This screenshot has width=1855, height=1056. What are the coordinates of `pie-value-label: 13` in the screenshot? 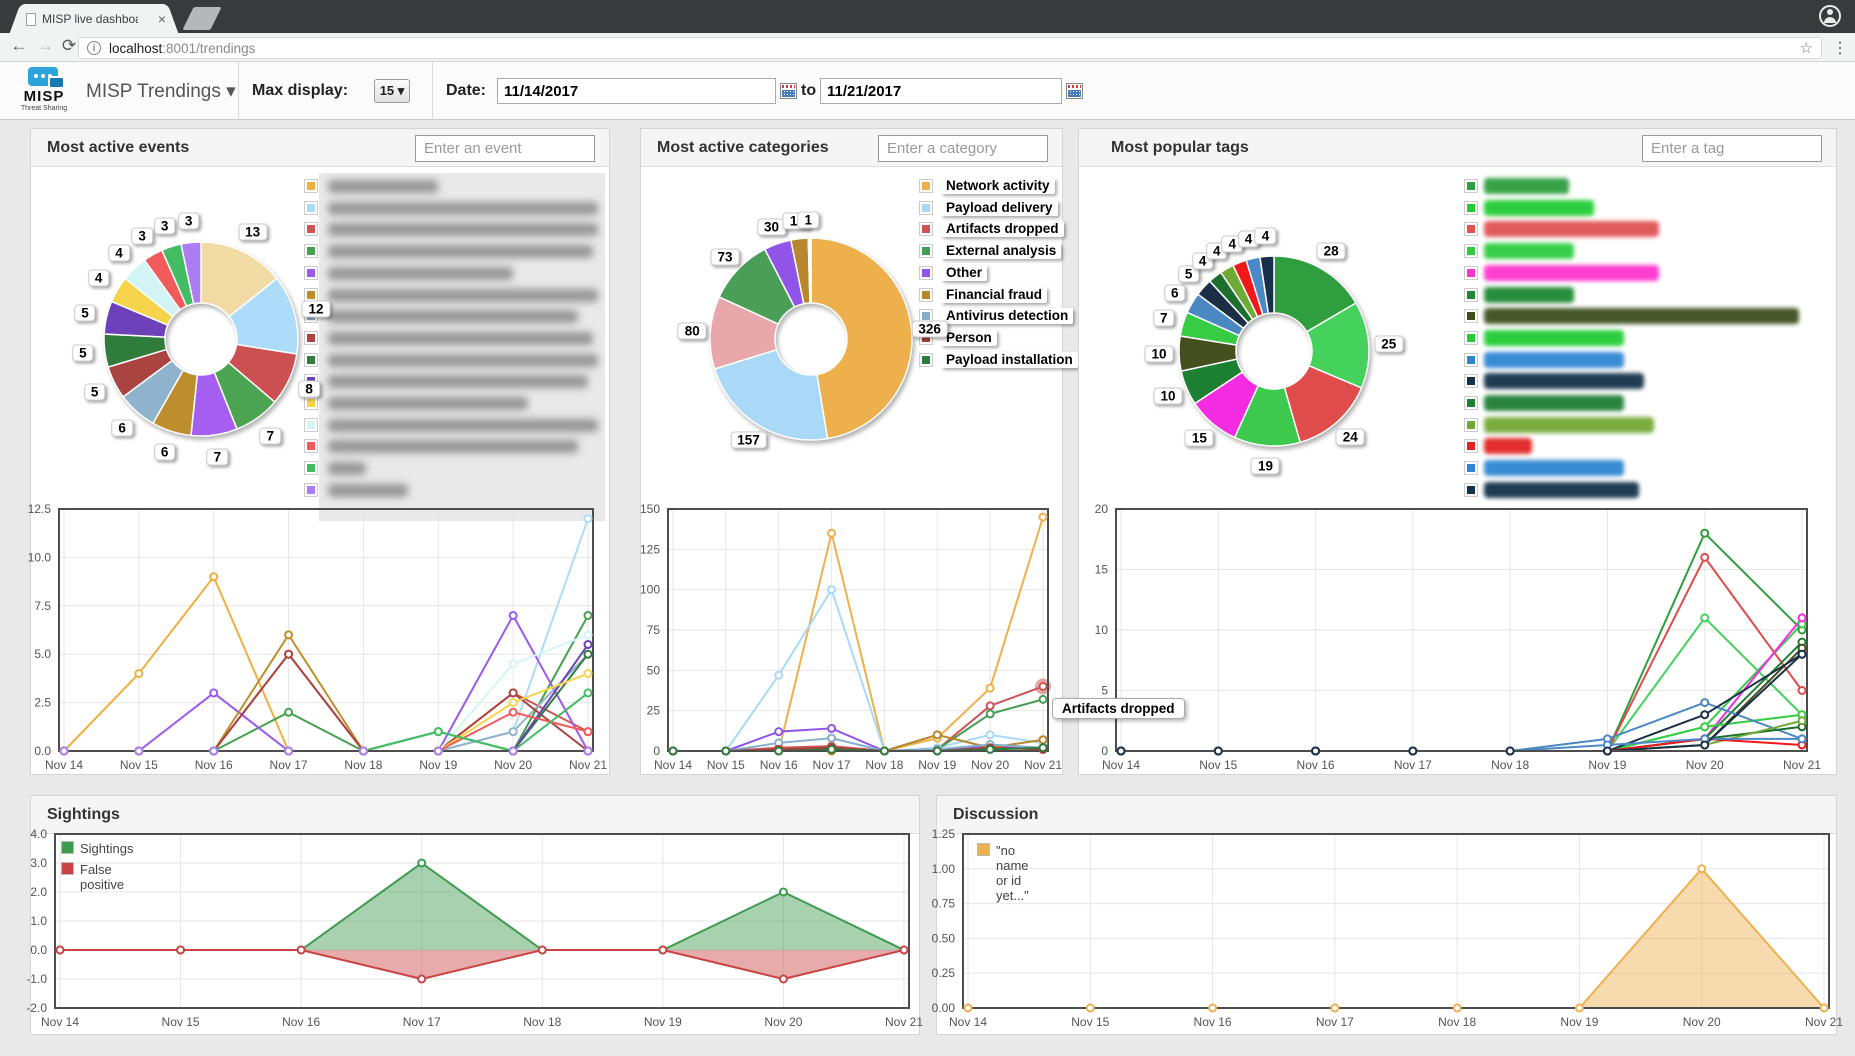 It's located at (253, 232).